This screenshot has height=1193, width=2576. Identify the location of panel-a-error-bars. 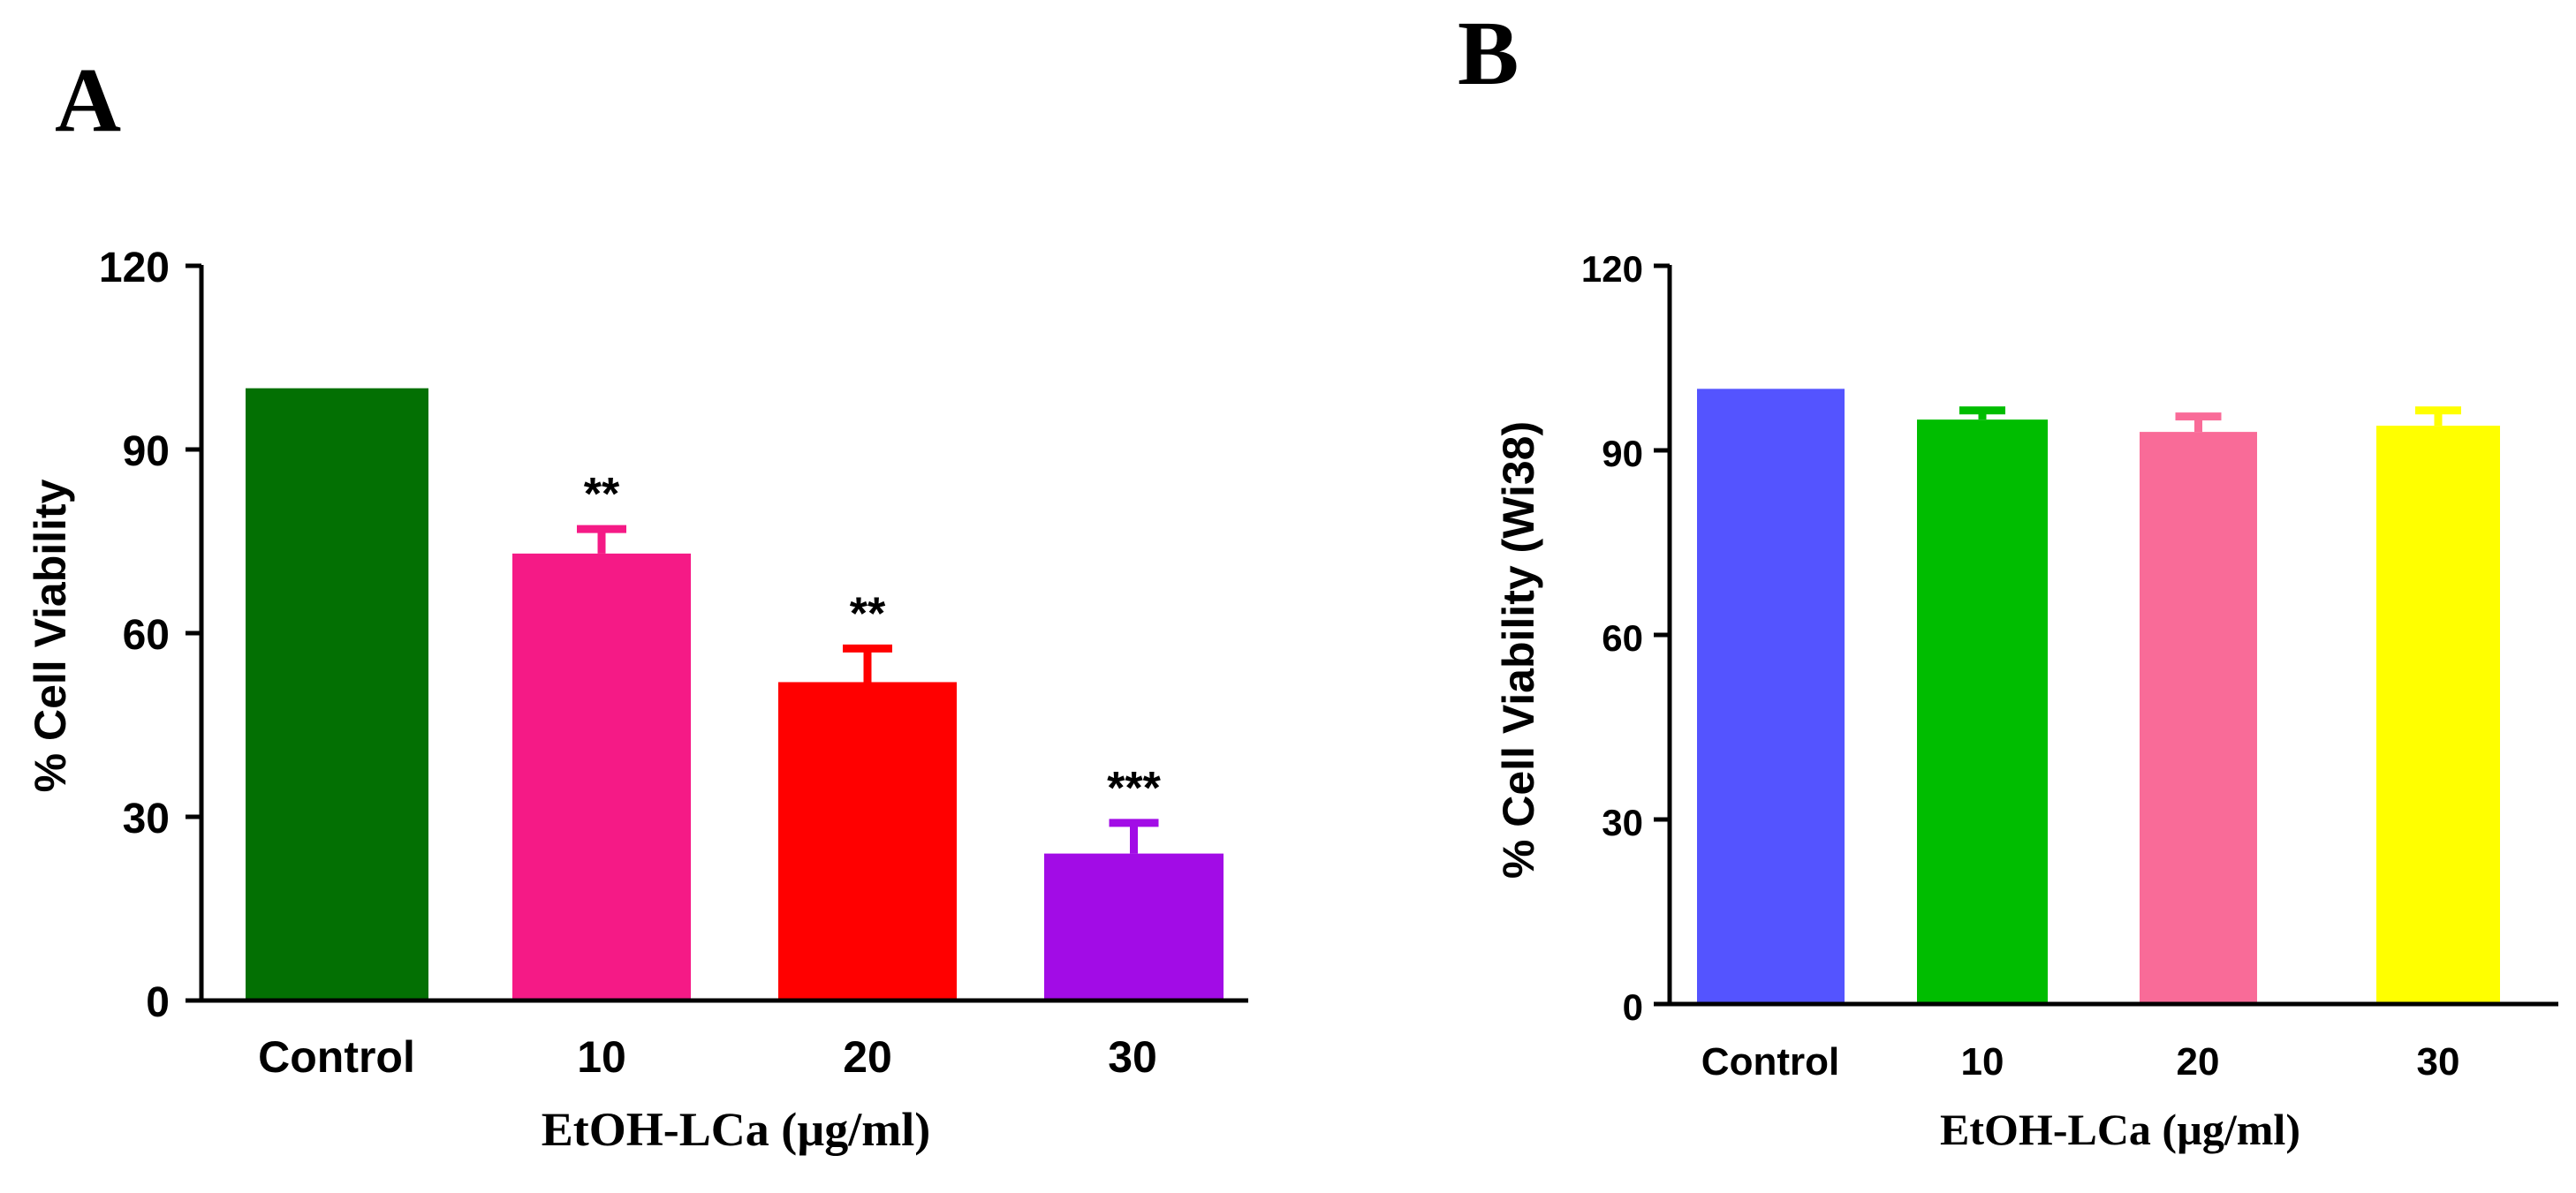
(868, 689).